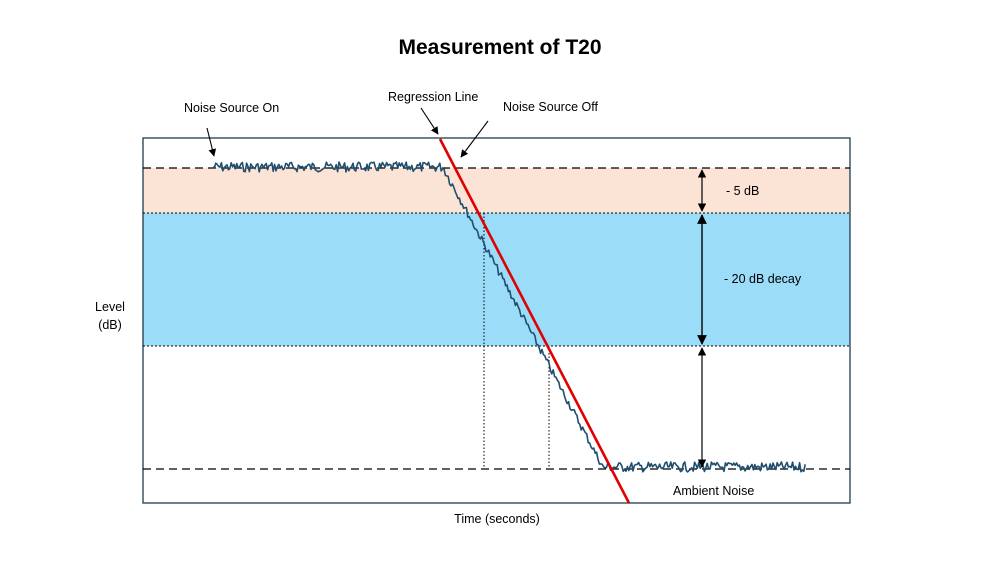  What do you see at coordinates (763, 279) in the screenshot?
I see `minus-20db-label: - 20 dB decay` at bounding box center [763, 279].